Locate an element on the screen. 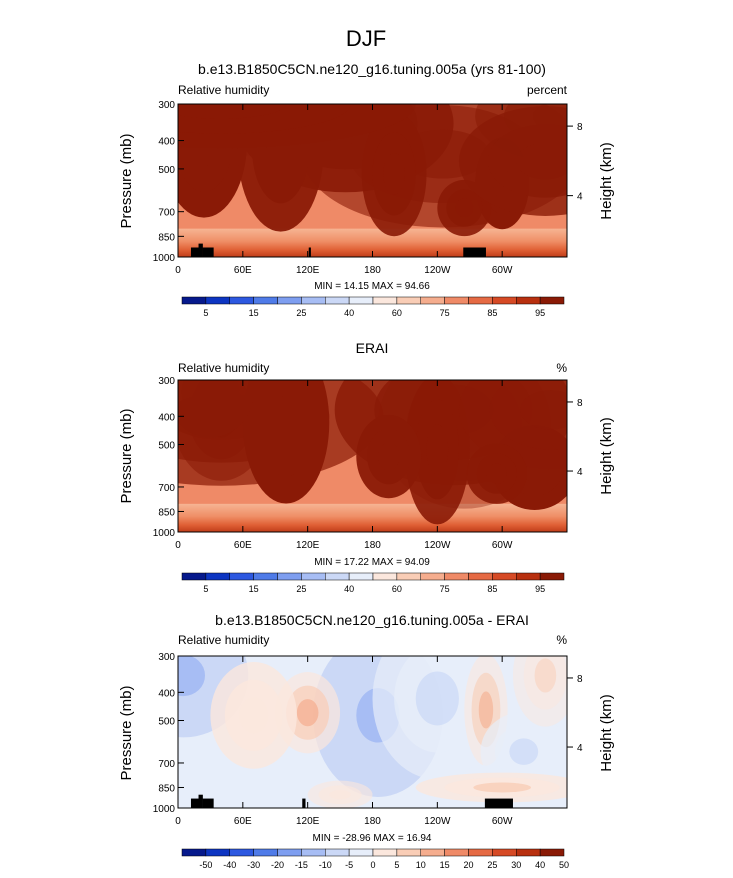 Image resolution: width=733 pixels, height=878 pixels. y-tick-label: 700 is located at coordinates (166, 764).